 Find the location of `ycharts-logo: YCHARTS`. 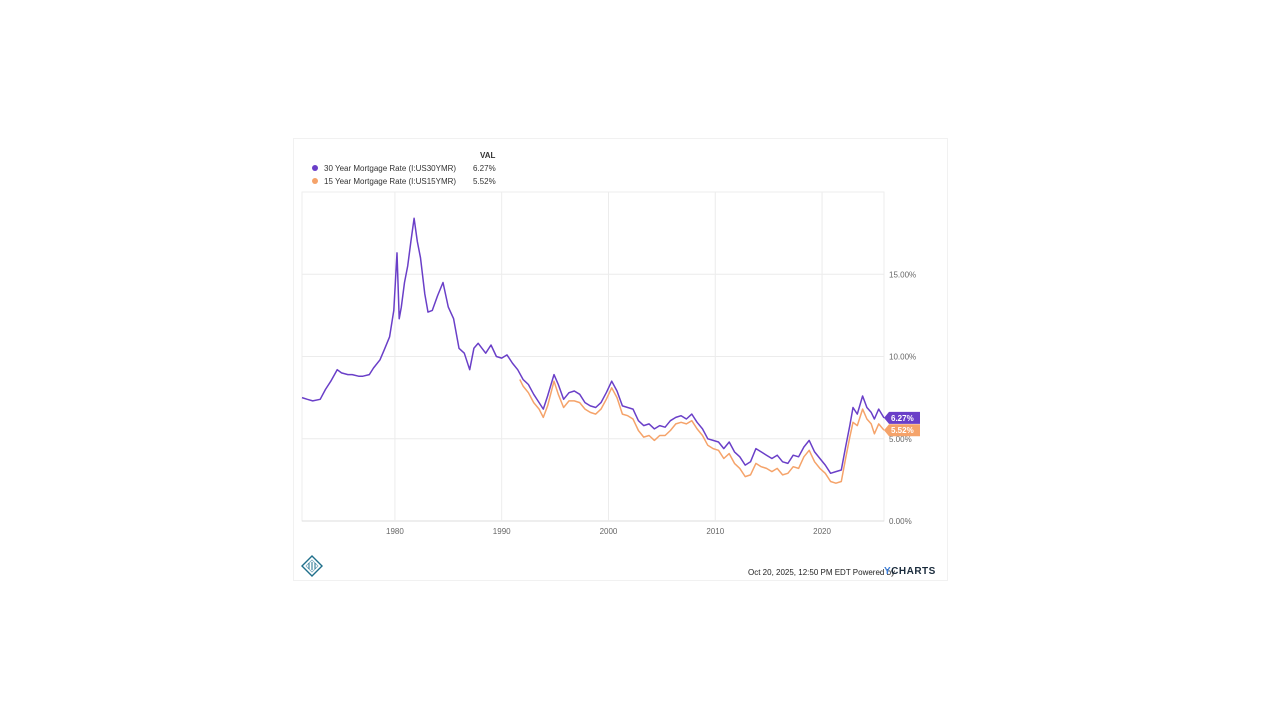

ycharts-logo: YCHARTS is located at coordinates (910, 571).